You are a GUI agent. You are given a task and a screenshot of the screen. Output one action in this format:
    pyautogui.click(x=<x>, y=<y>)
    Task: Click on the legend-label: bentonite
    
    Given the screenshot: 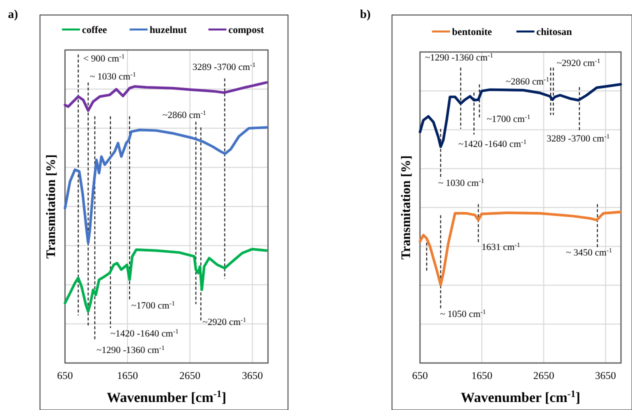 What is the action you would take?
    pyautogui.click(x=472, y=32)
    